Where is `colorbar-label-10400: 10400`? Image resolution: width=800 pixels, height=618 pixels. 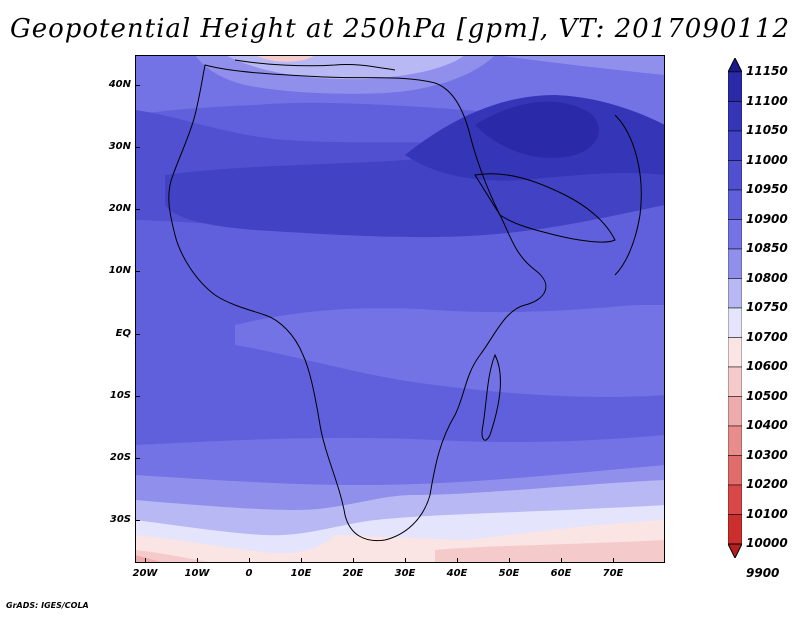
colorbar-label-10400: 10400 is located at coordinates (767, 425).